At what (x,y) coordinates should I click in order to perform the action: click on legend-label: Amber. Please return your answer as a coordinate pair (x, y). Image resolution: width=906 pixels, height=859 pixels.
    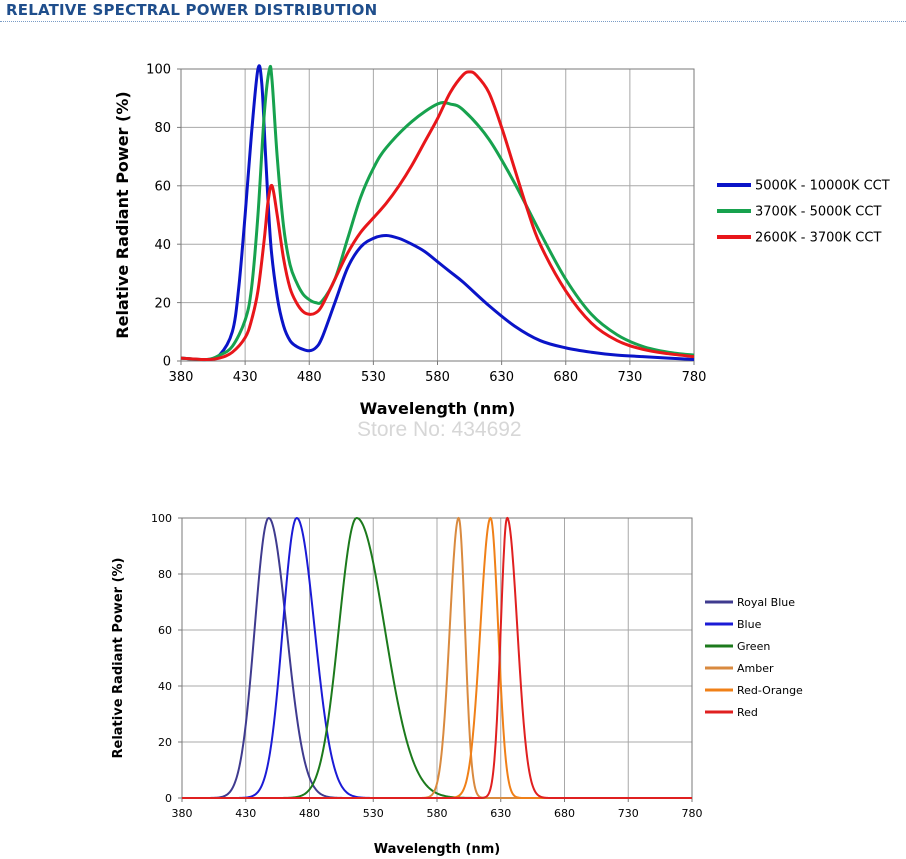
    Looking at the image, I should click on (755, 668).